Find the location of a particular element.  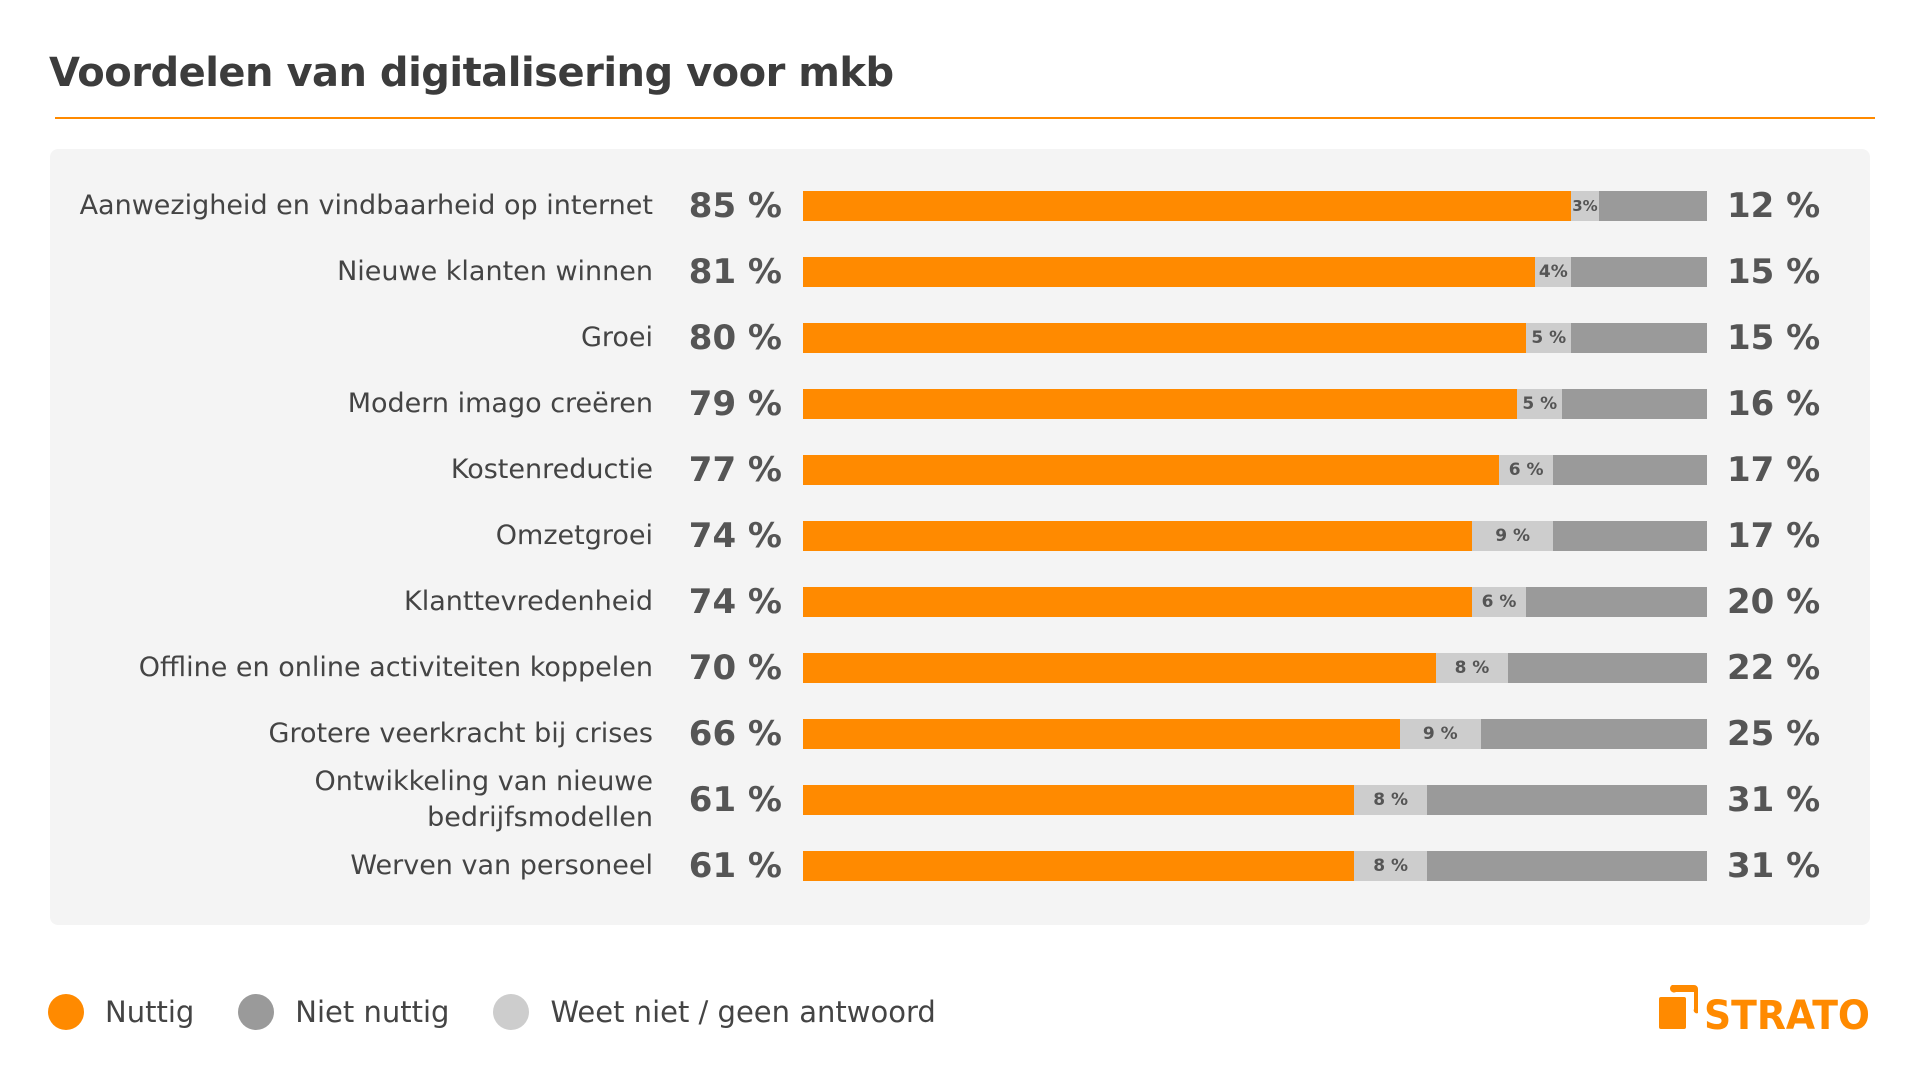

category-label: Aanwezigheid en vindbaarheid op internet is located at coordinates (366, 205).